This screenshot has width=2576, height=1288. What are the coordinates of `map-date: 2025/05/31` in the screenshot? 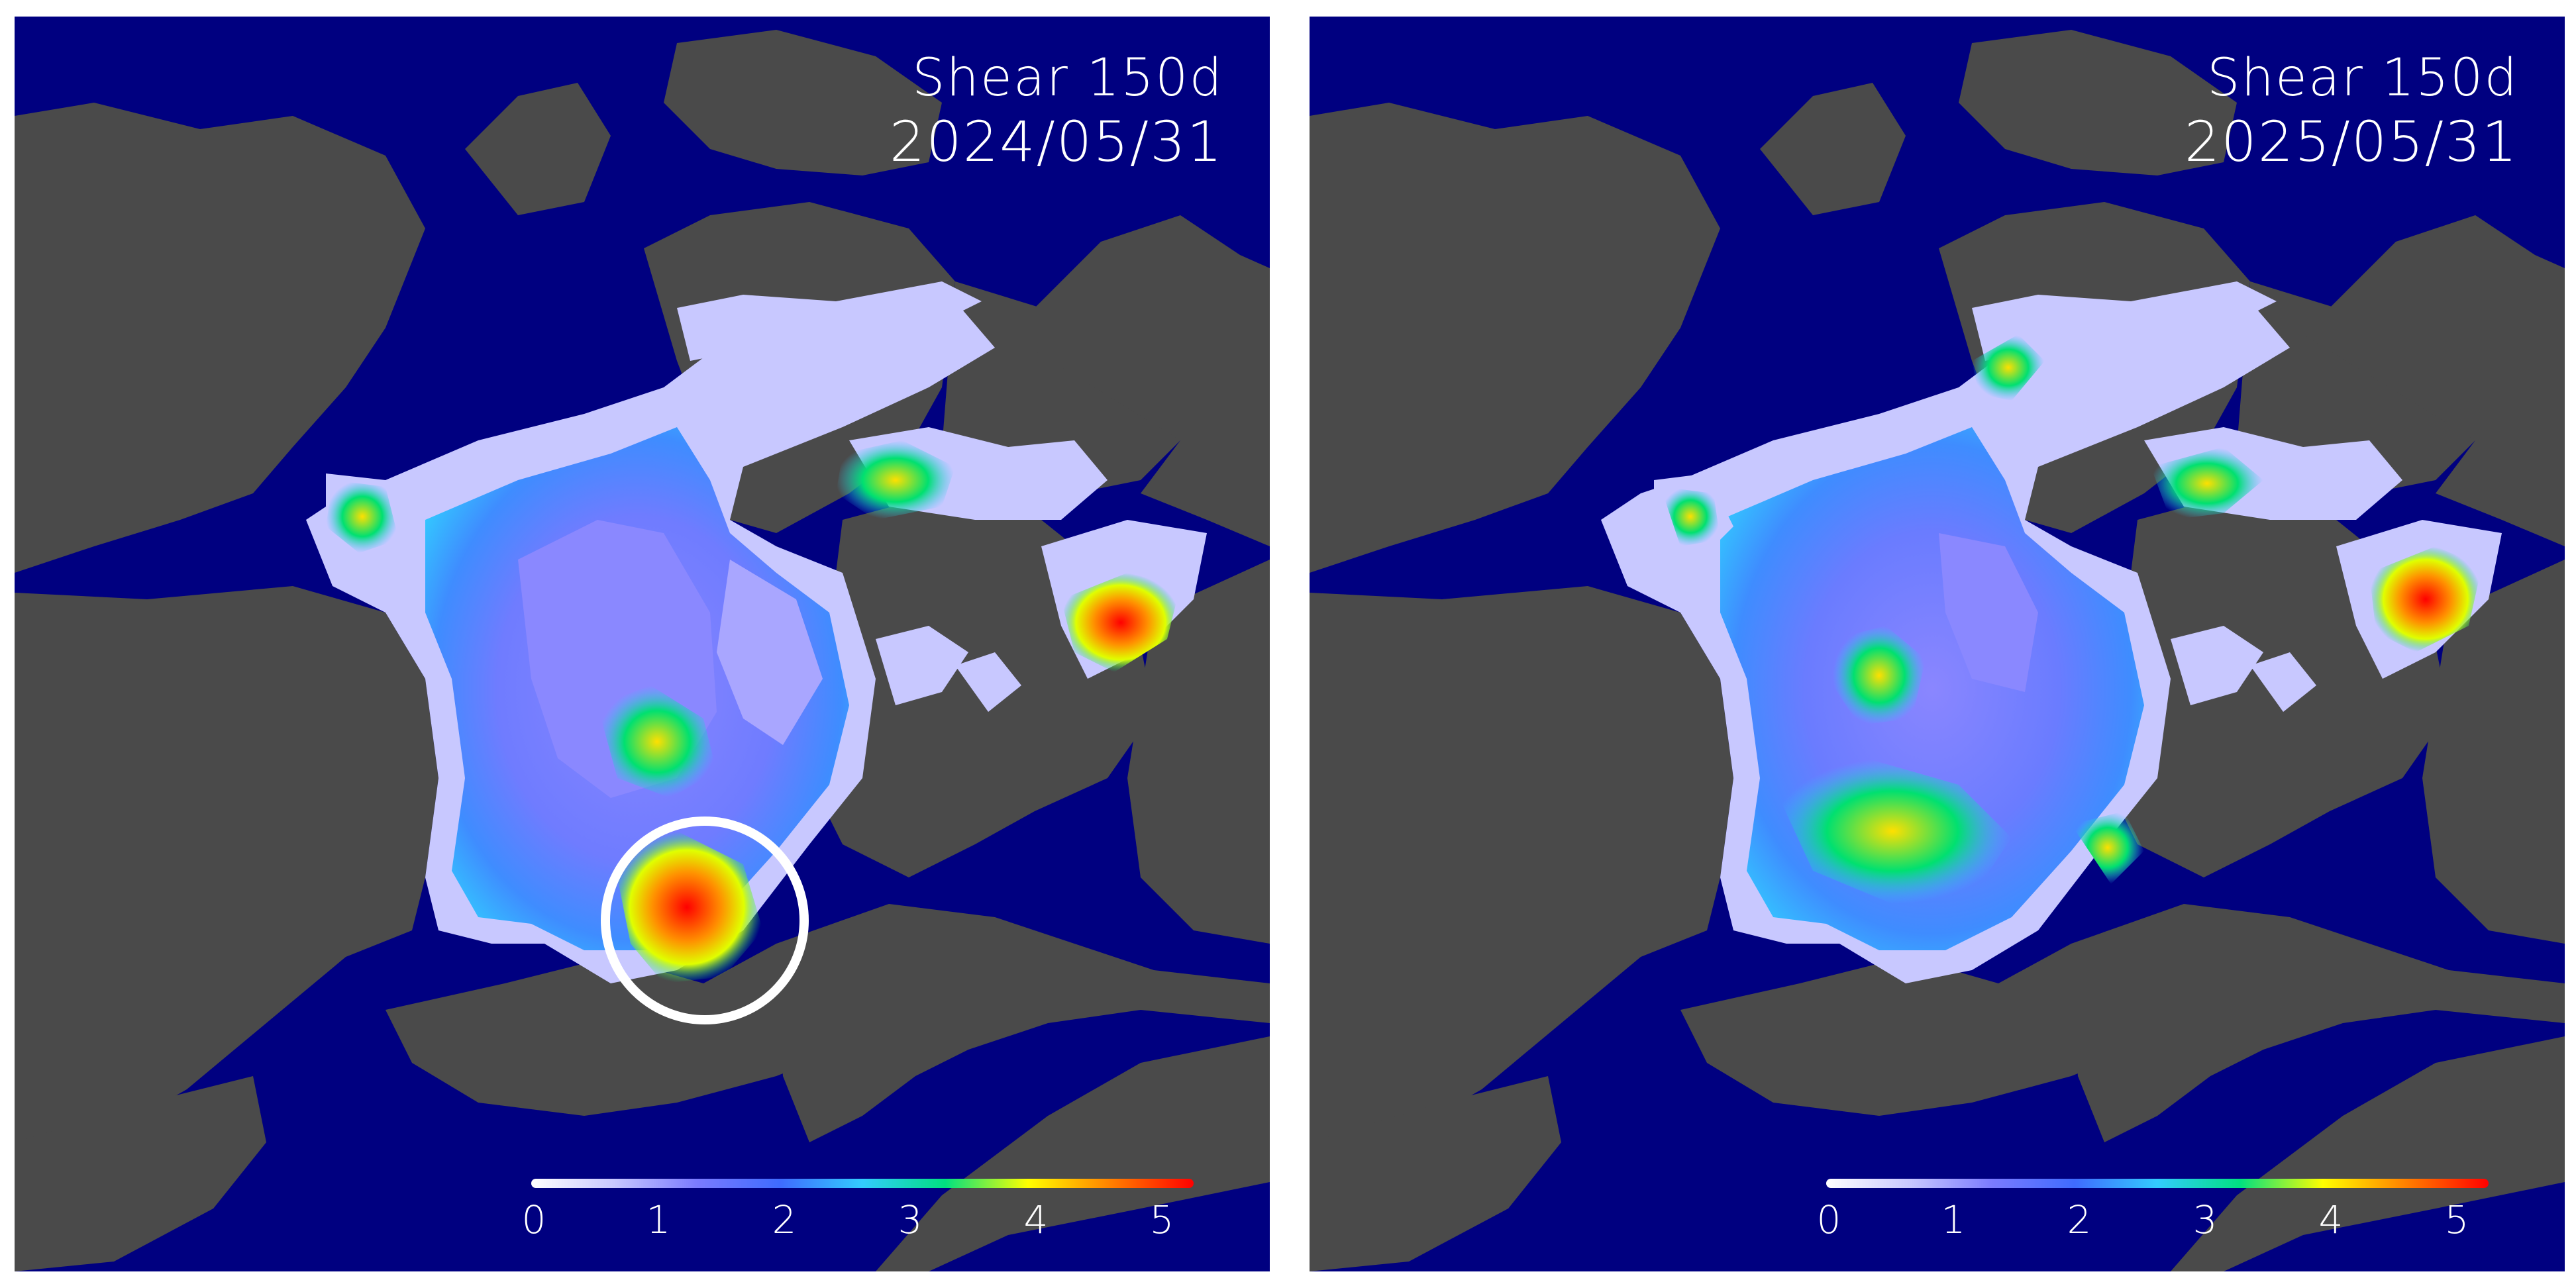 It's located at (2351, 141).